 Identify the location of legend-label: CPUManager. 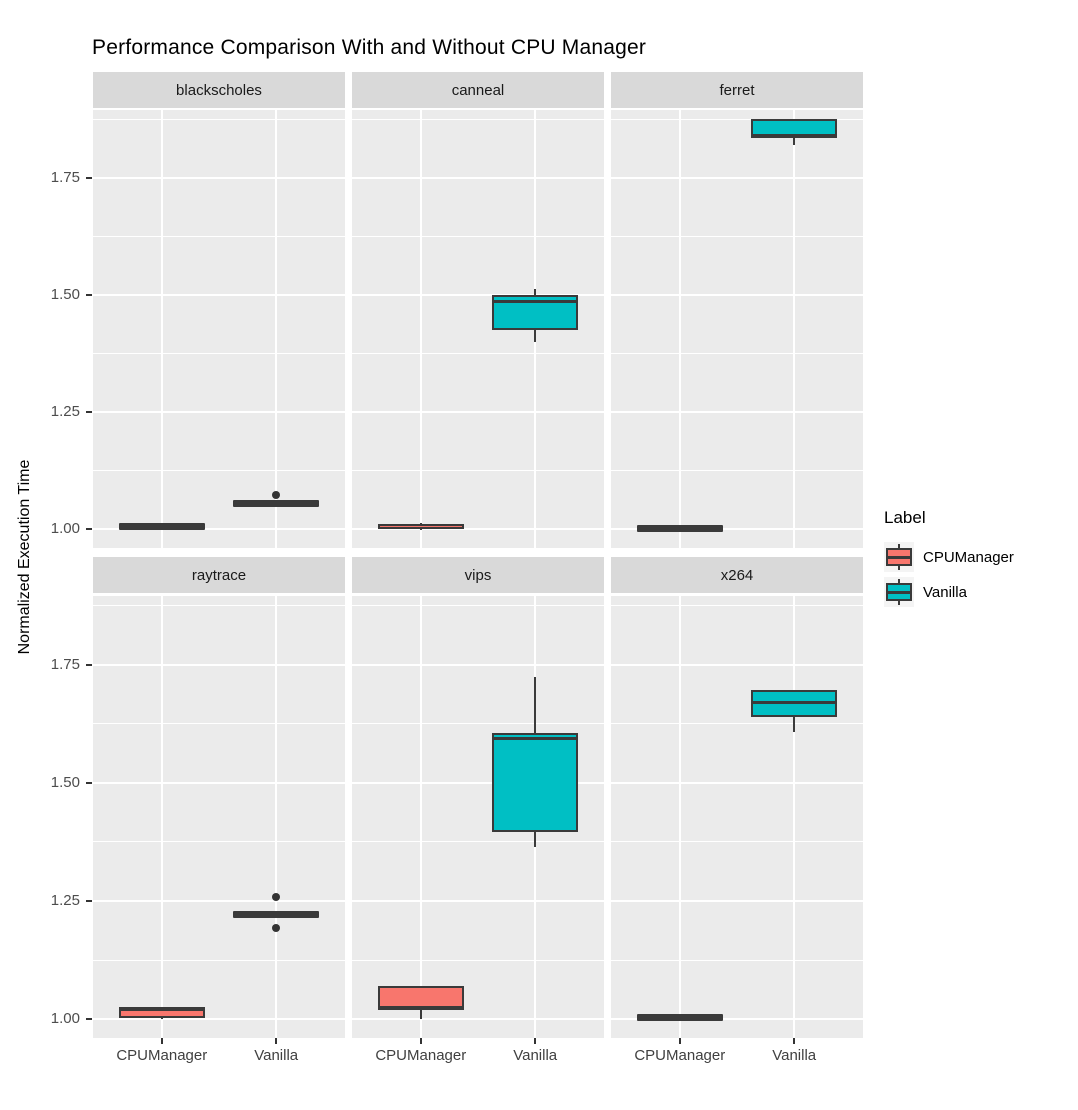
(968, 557).